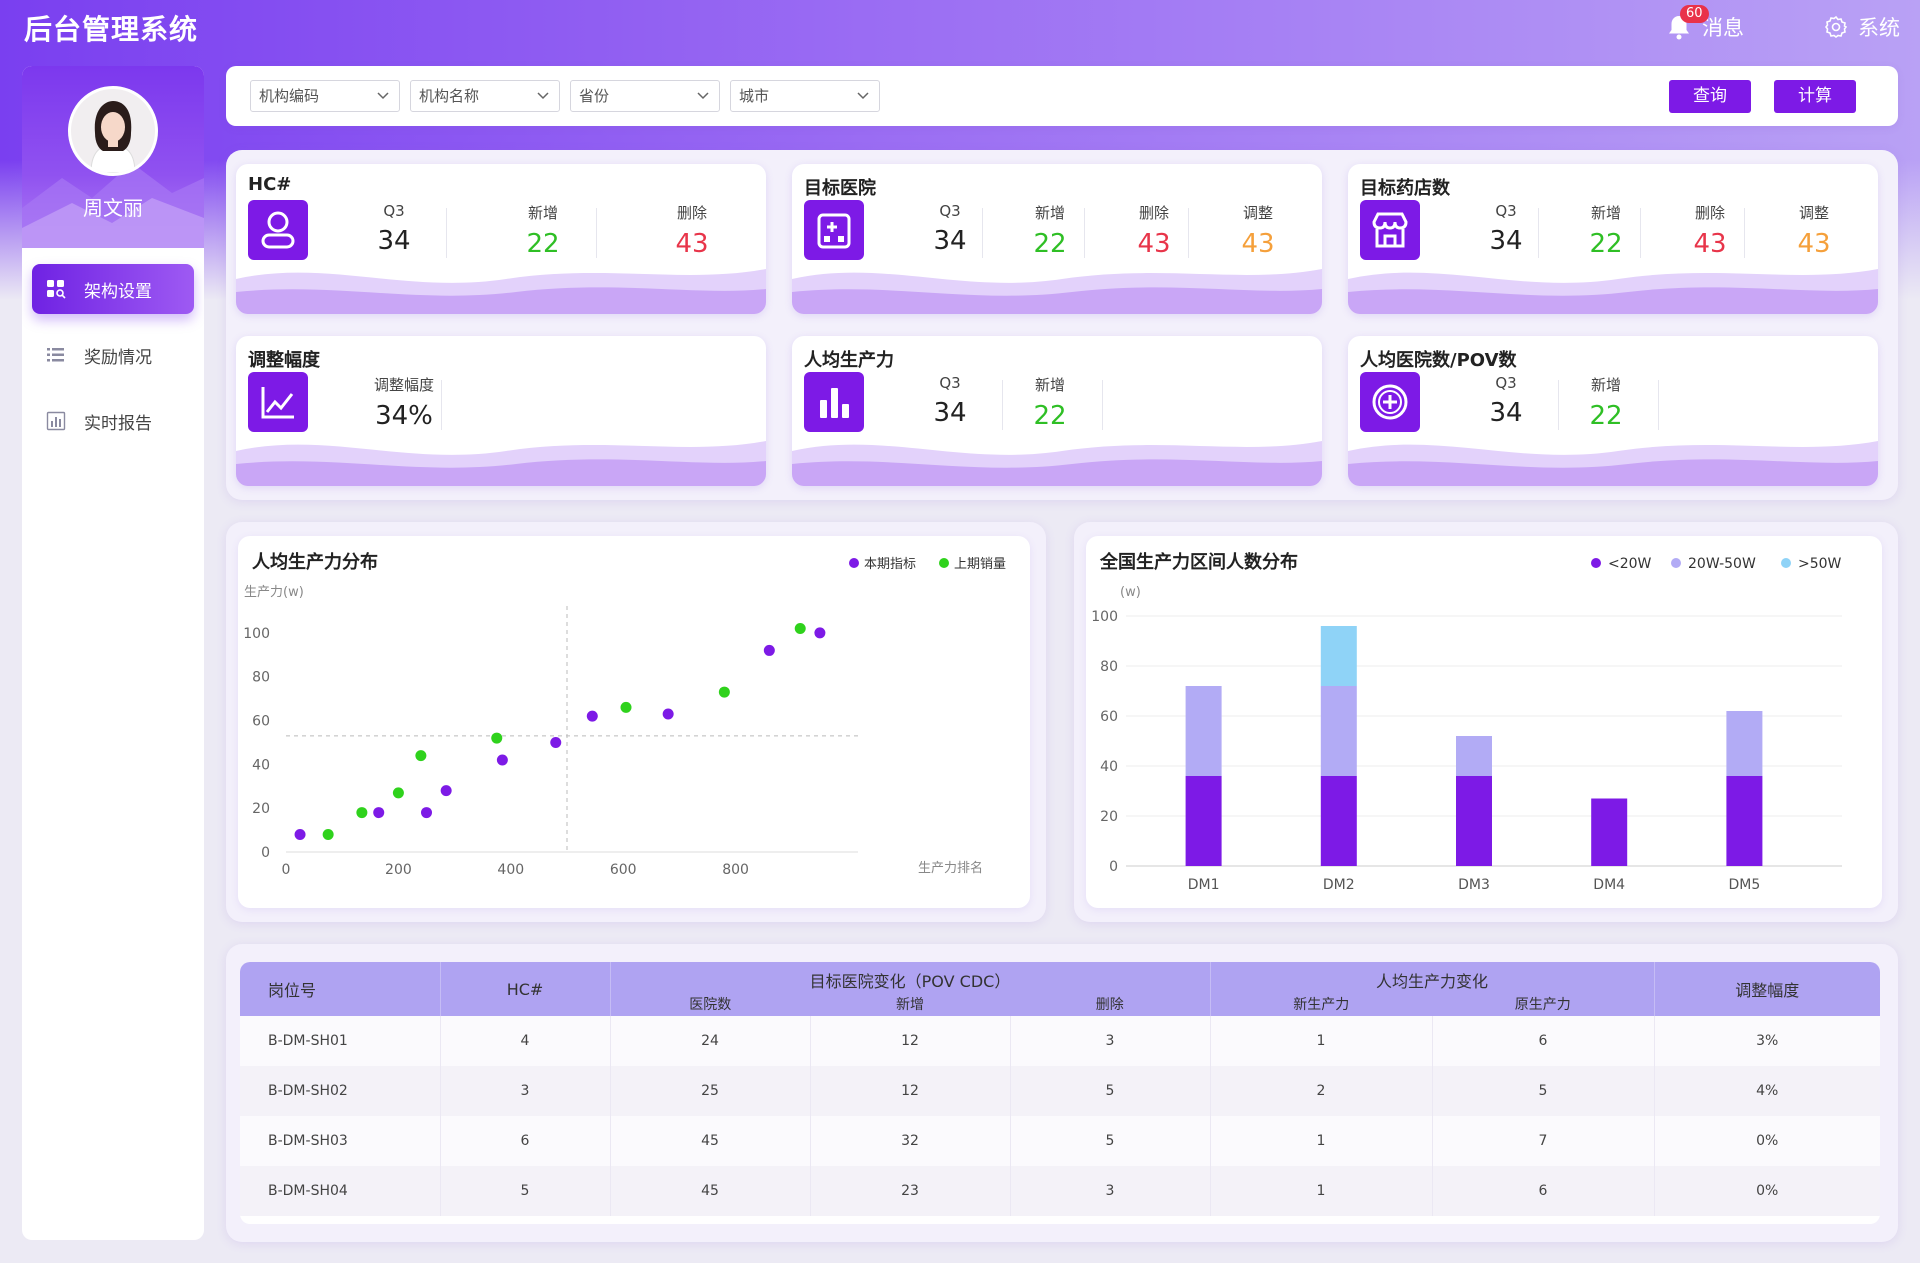 The height and width of the screenshot is (1263, 1920). I want to click on select-label: 省份, so click(594, 96).